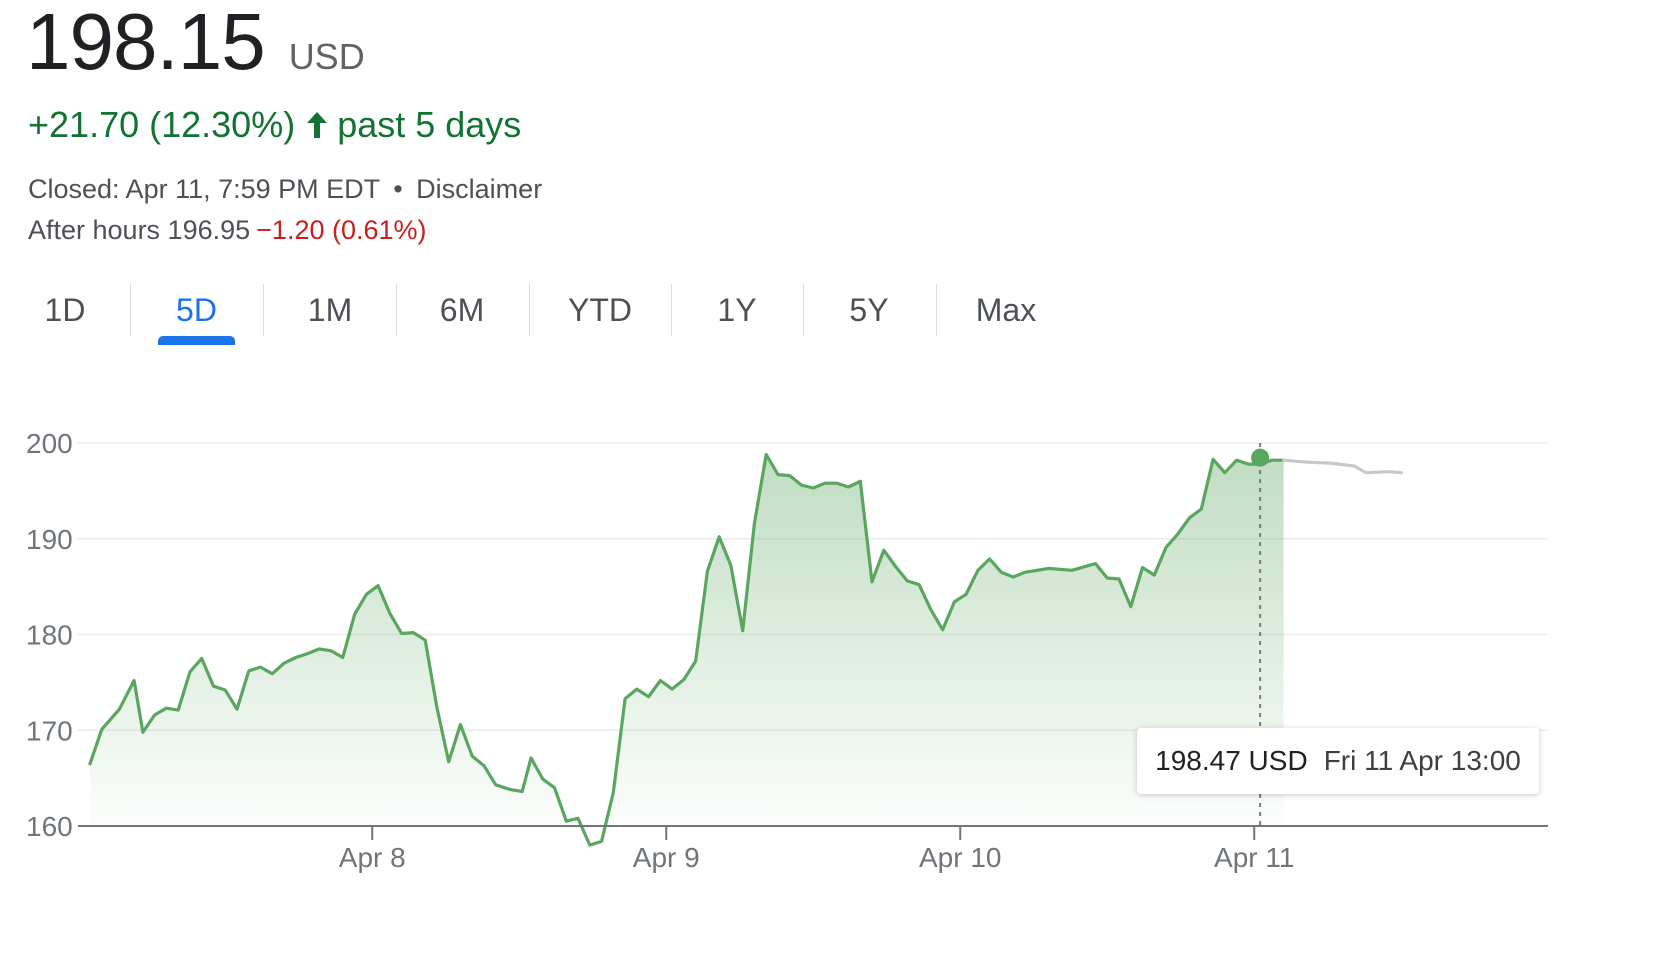  What do you see at coordinates (1006, 309) in the screenshot?
I see `tab-max: Max` at bounding box center [1006, 309].